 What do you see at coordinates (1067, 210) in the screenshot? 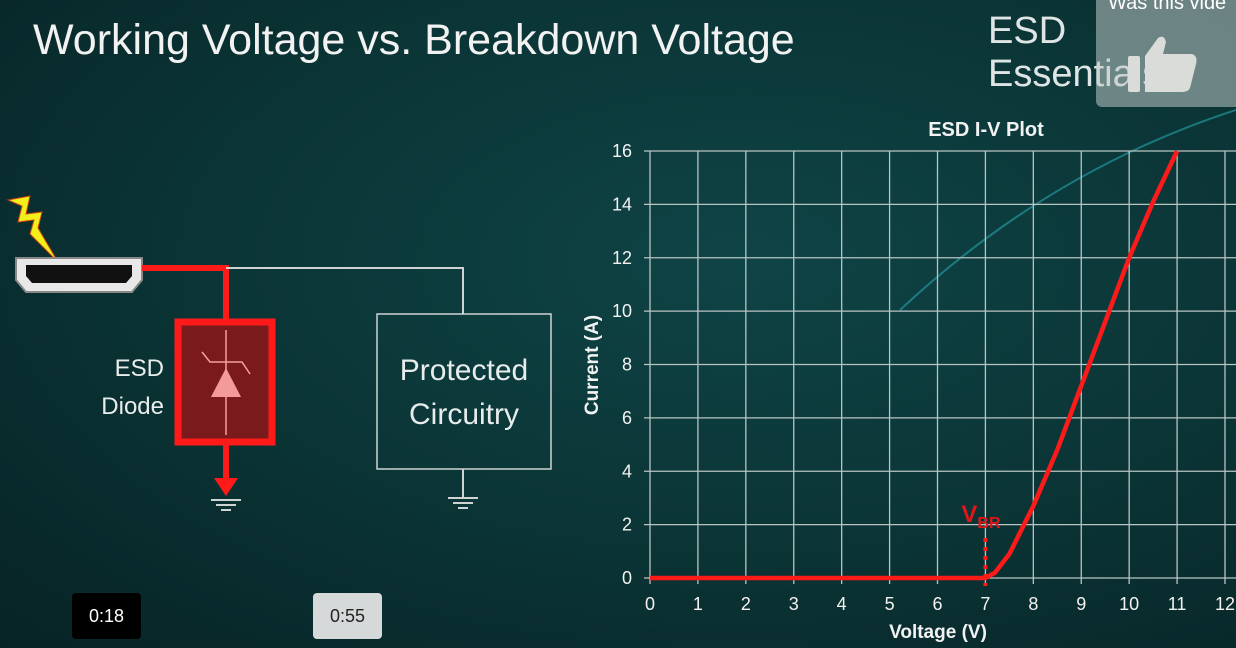
I see `decorative-arc` at bounding box center [1067, 210].